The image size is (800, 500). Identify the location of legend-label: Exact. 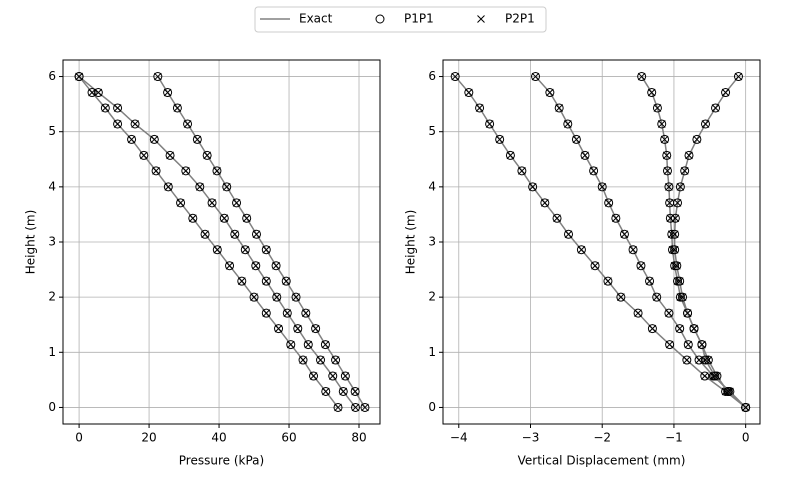
(316, 19).